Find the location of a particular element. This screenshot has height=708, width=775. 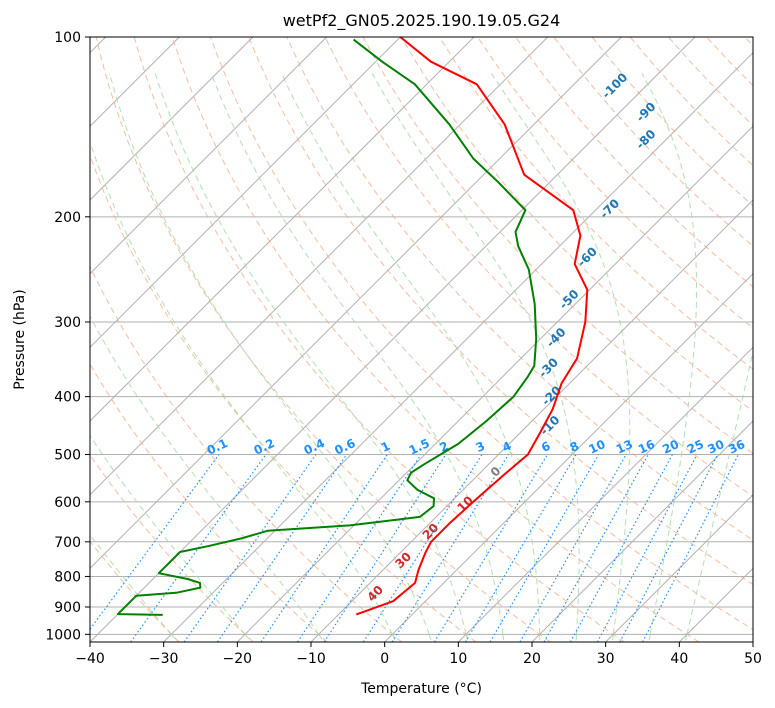

y-tick-label: 700 is located at coordinates (67, 543).